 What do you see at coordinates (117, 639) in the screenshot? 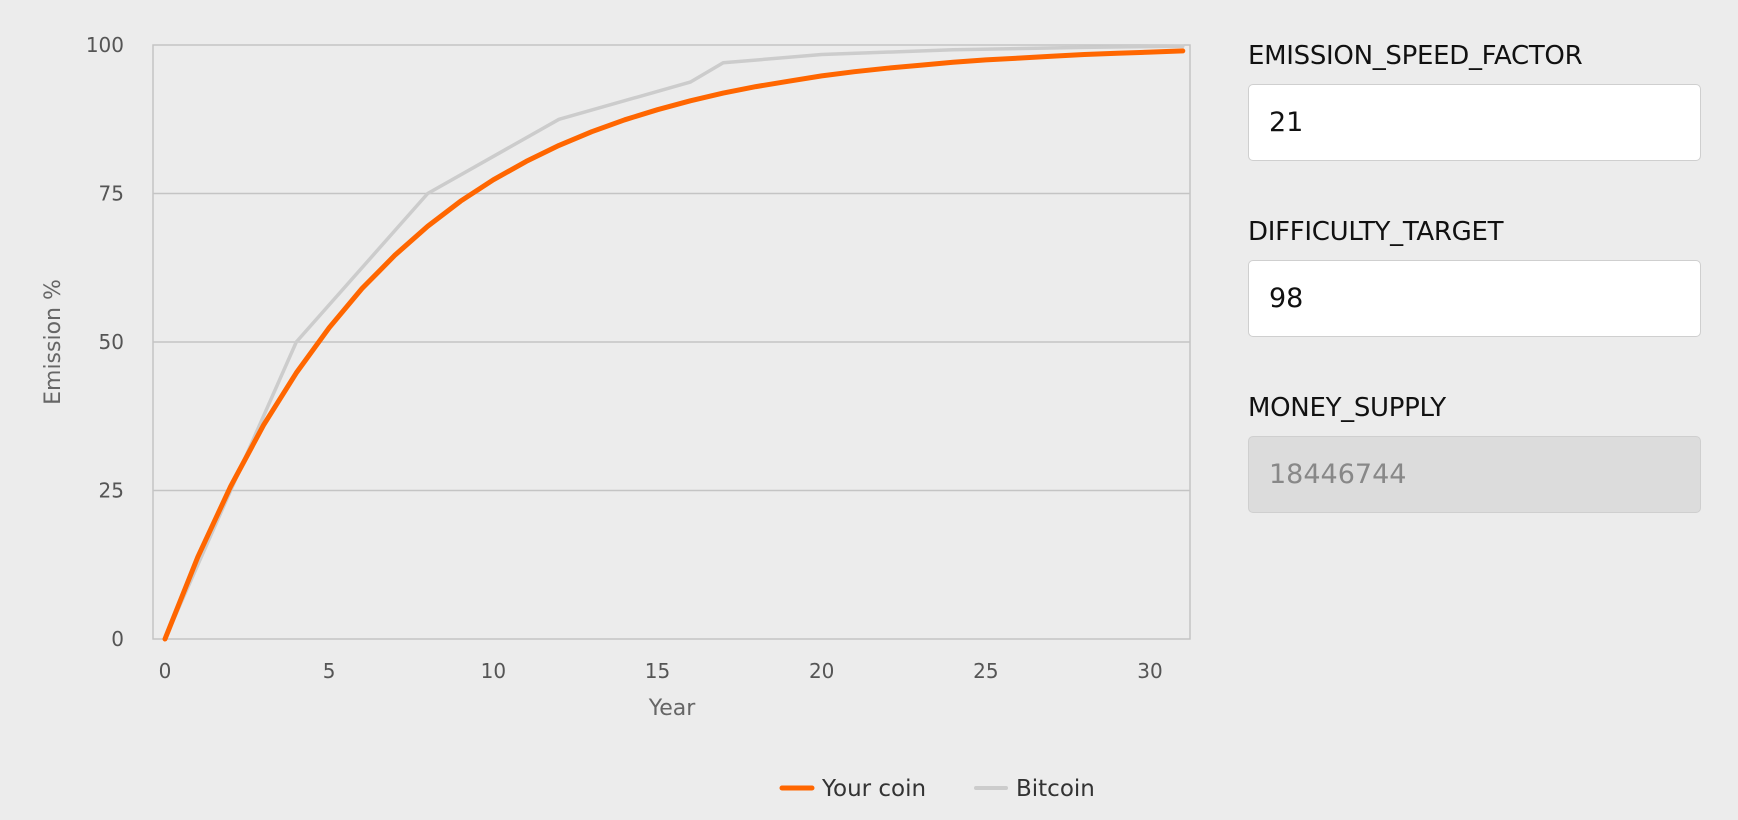
I see `y-tick-label: 0` at bounding box center [117, 639].